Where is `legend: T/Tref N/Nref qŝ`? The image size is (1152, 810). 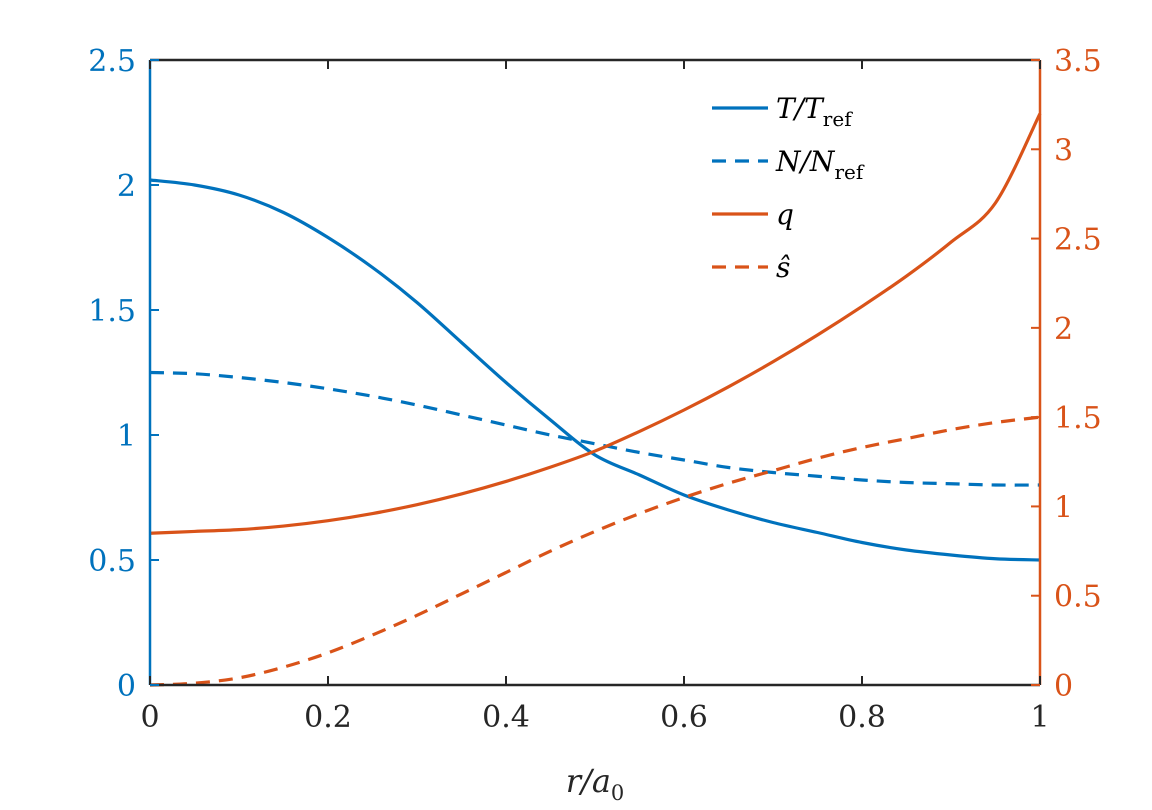
legend: T/Tref N/Nref qŝ is located at coordinates (788, 188).